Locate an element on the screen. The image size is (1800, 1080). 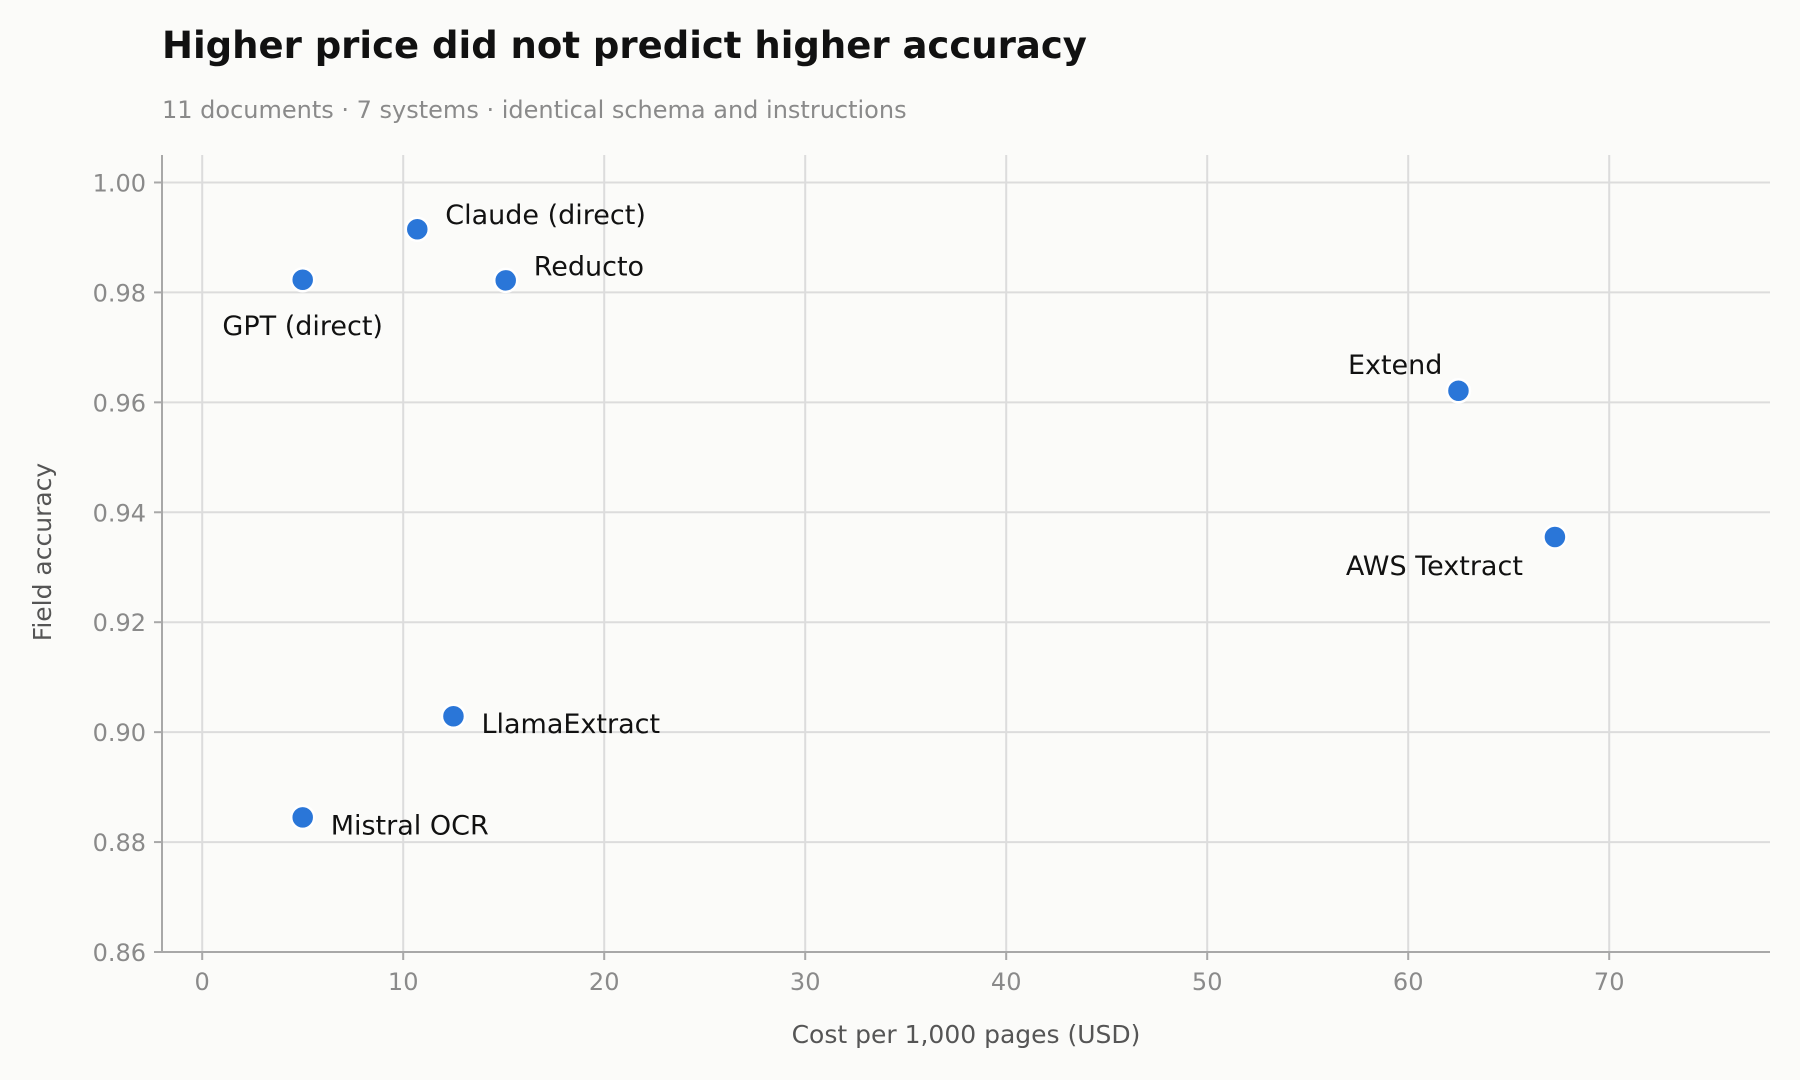
y-tick-label: 0.86 is located at coordinates (119, 953).